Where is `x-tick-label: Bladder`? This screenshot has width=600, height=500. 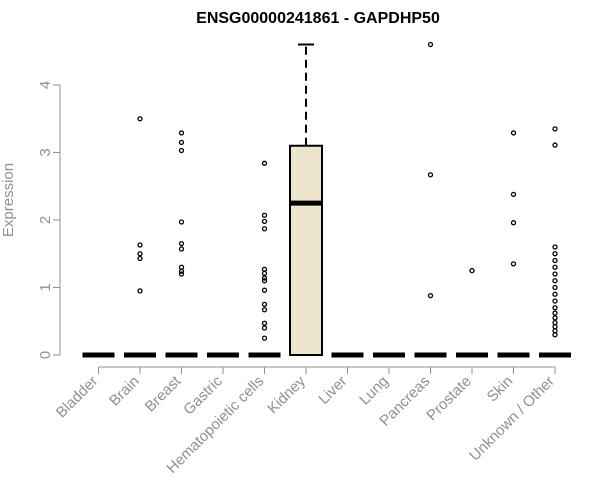 x-tick-label: Bladder is located at coordinates (77, 397).